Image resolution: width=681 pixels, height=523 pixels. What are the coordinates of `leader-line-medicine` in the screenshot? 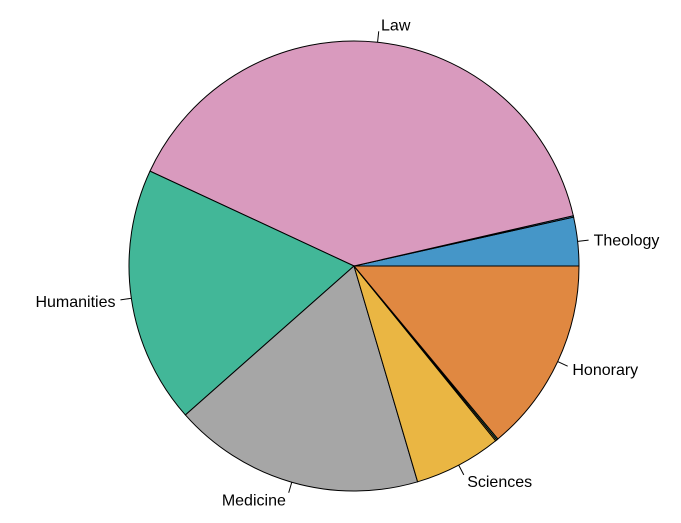 It's located at (290, 487).